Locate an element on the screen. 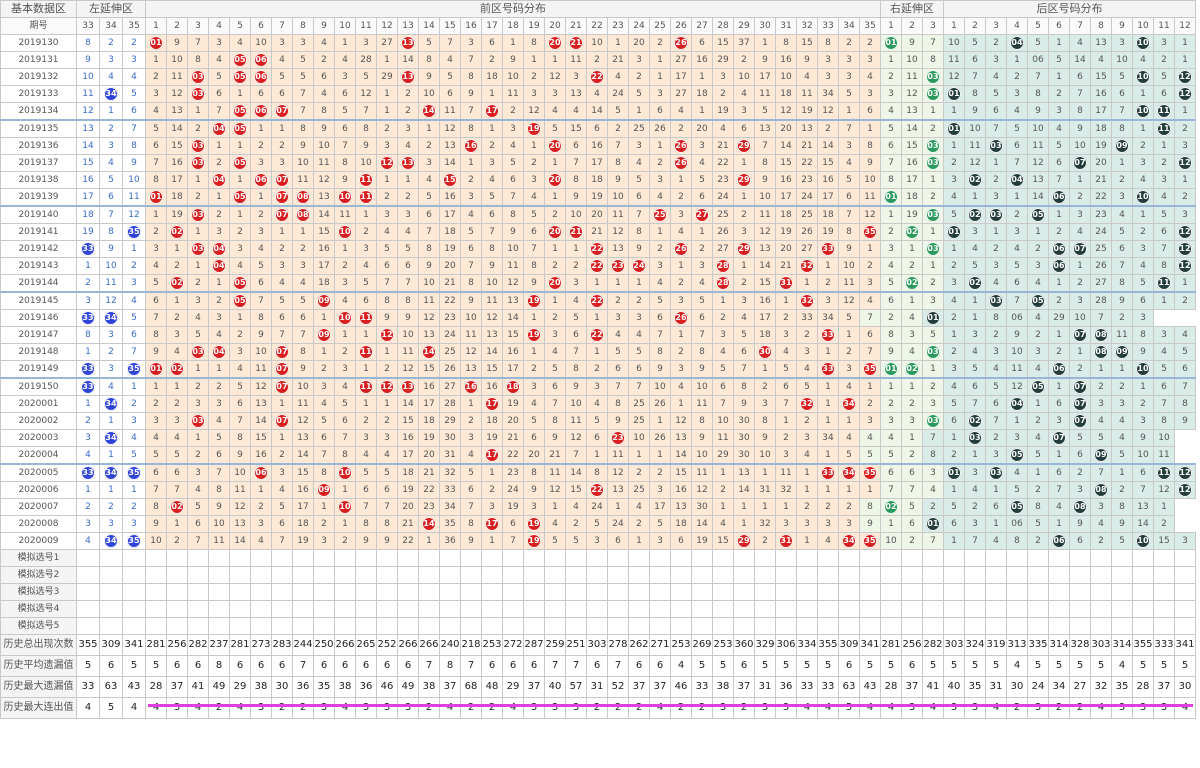 This screenshot has height=768, width=1200. simulation-row: 模拟选号5 is located at coordinates (598, 626).